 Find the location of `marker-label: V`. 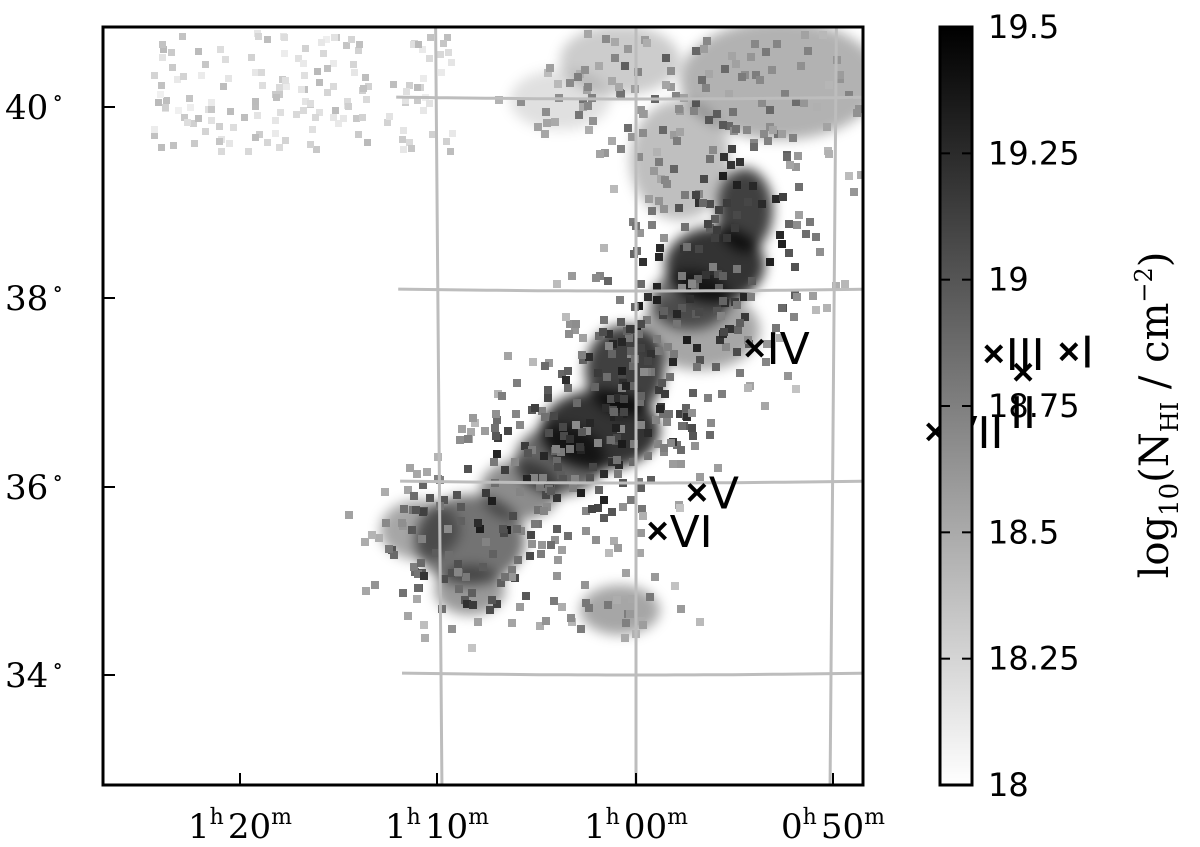

marker-label: V is located at coordinates (724, 493).